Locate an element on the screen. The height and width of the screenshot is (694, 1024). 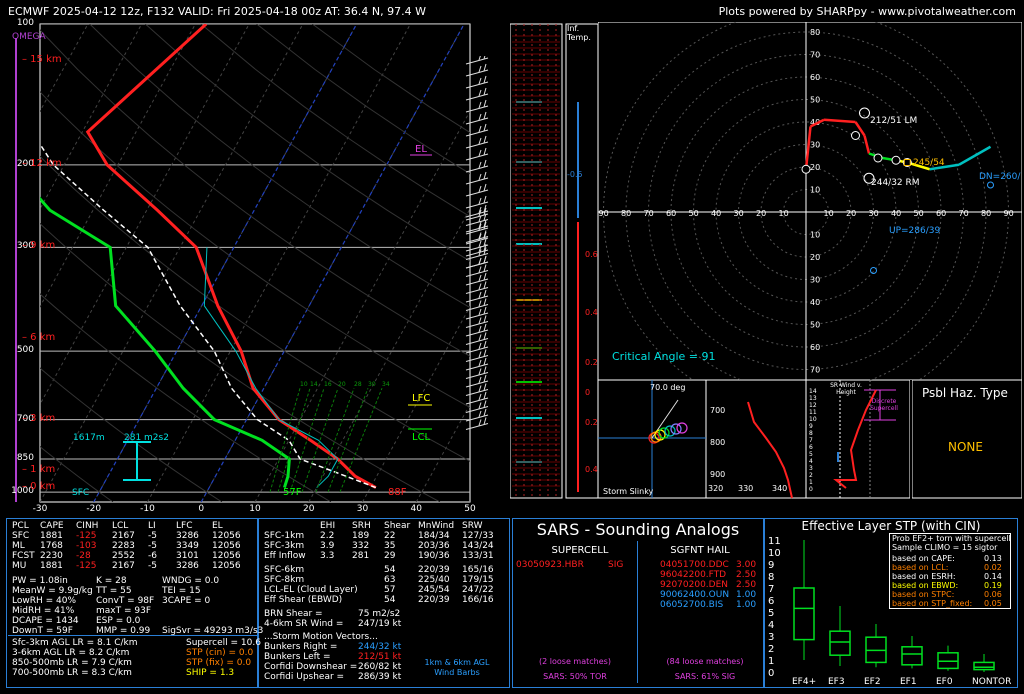
stp-prob-title: Prob EF2+ torn with supercell is located at coordinates (951, 538).